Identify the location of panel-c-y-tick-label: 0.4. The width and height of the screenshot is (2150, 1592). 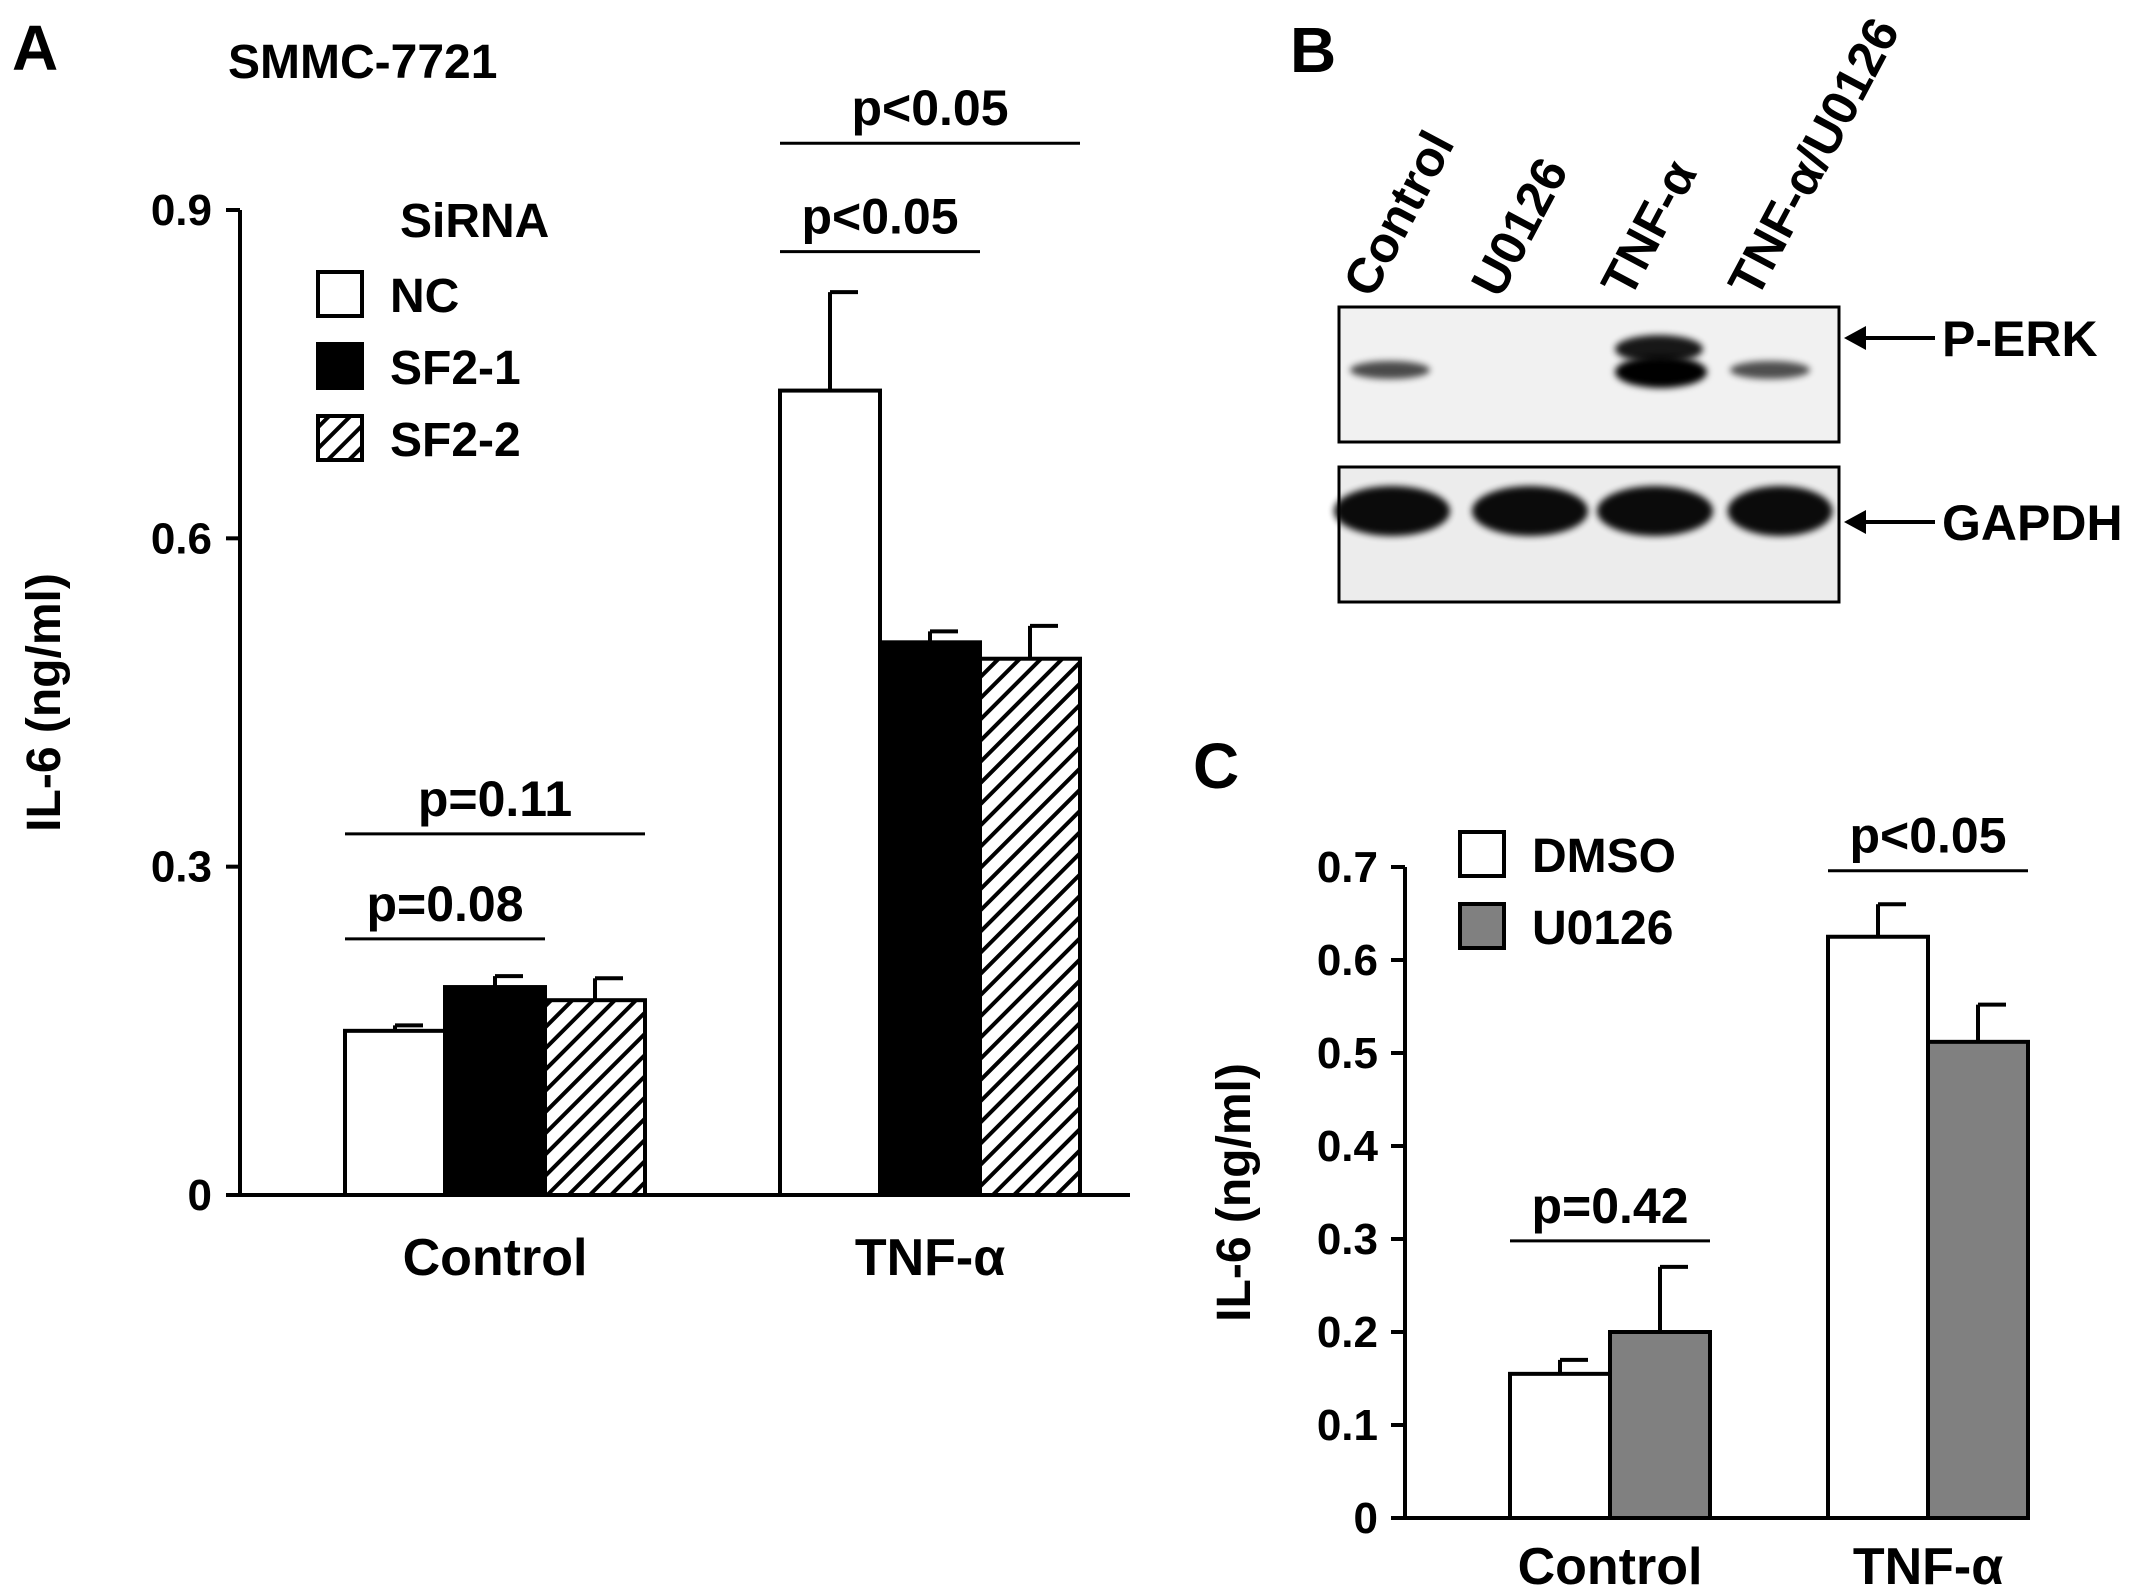
(1348, 1146).